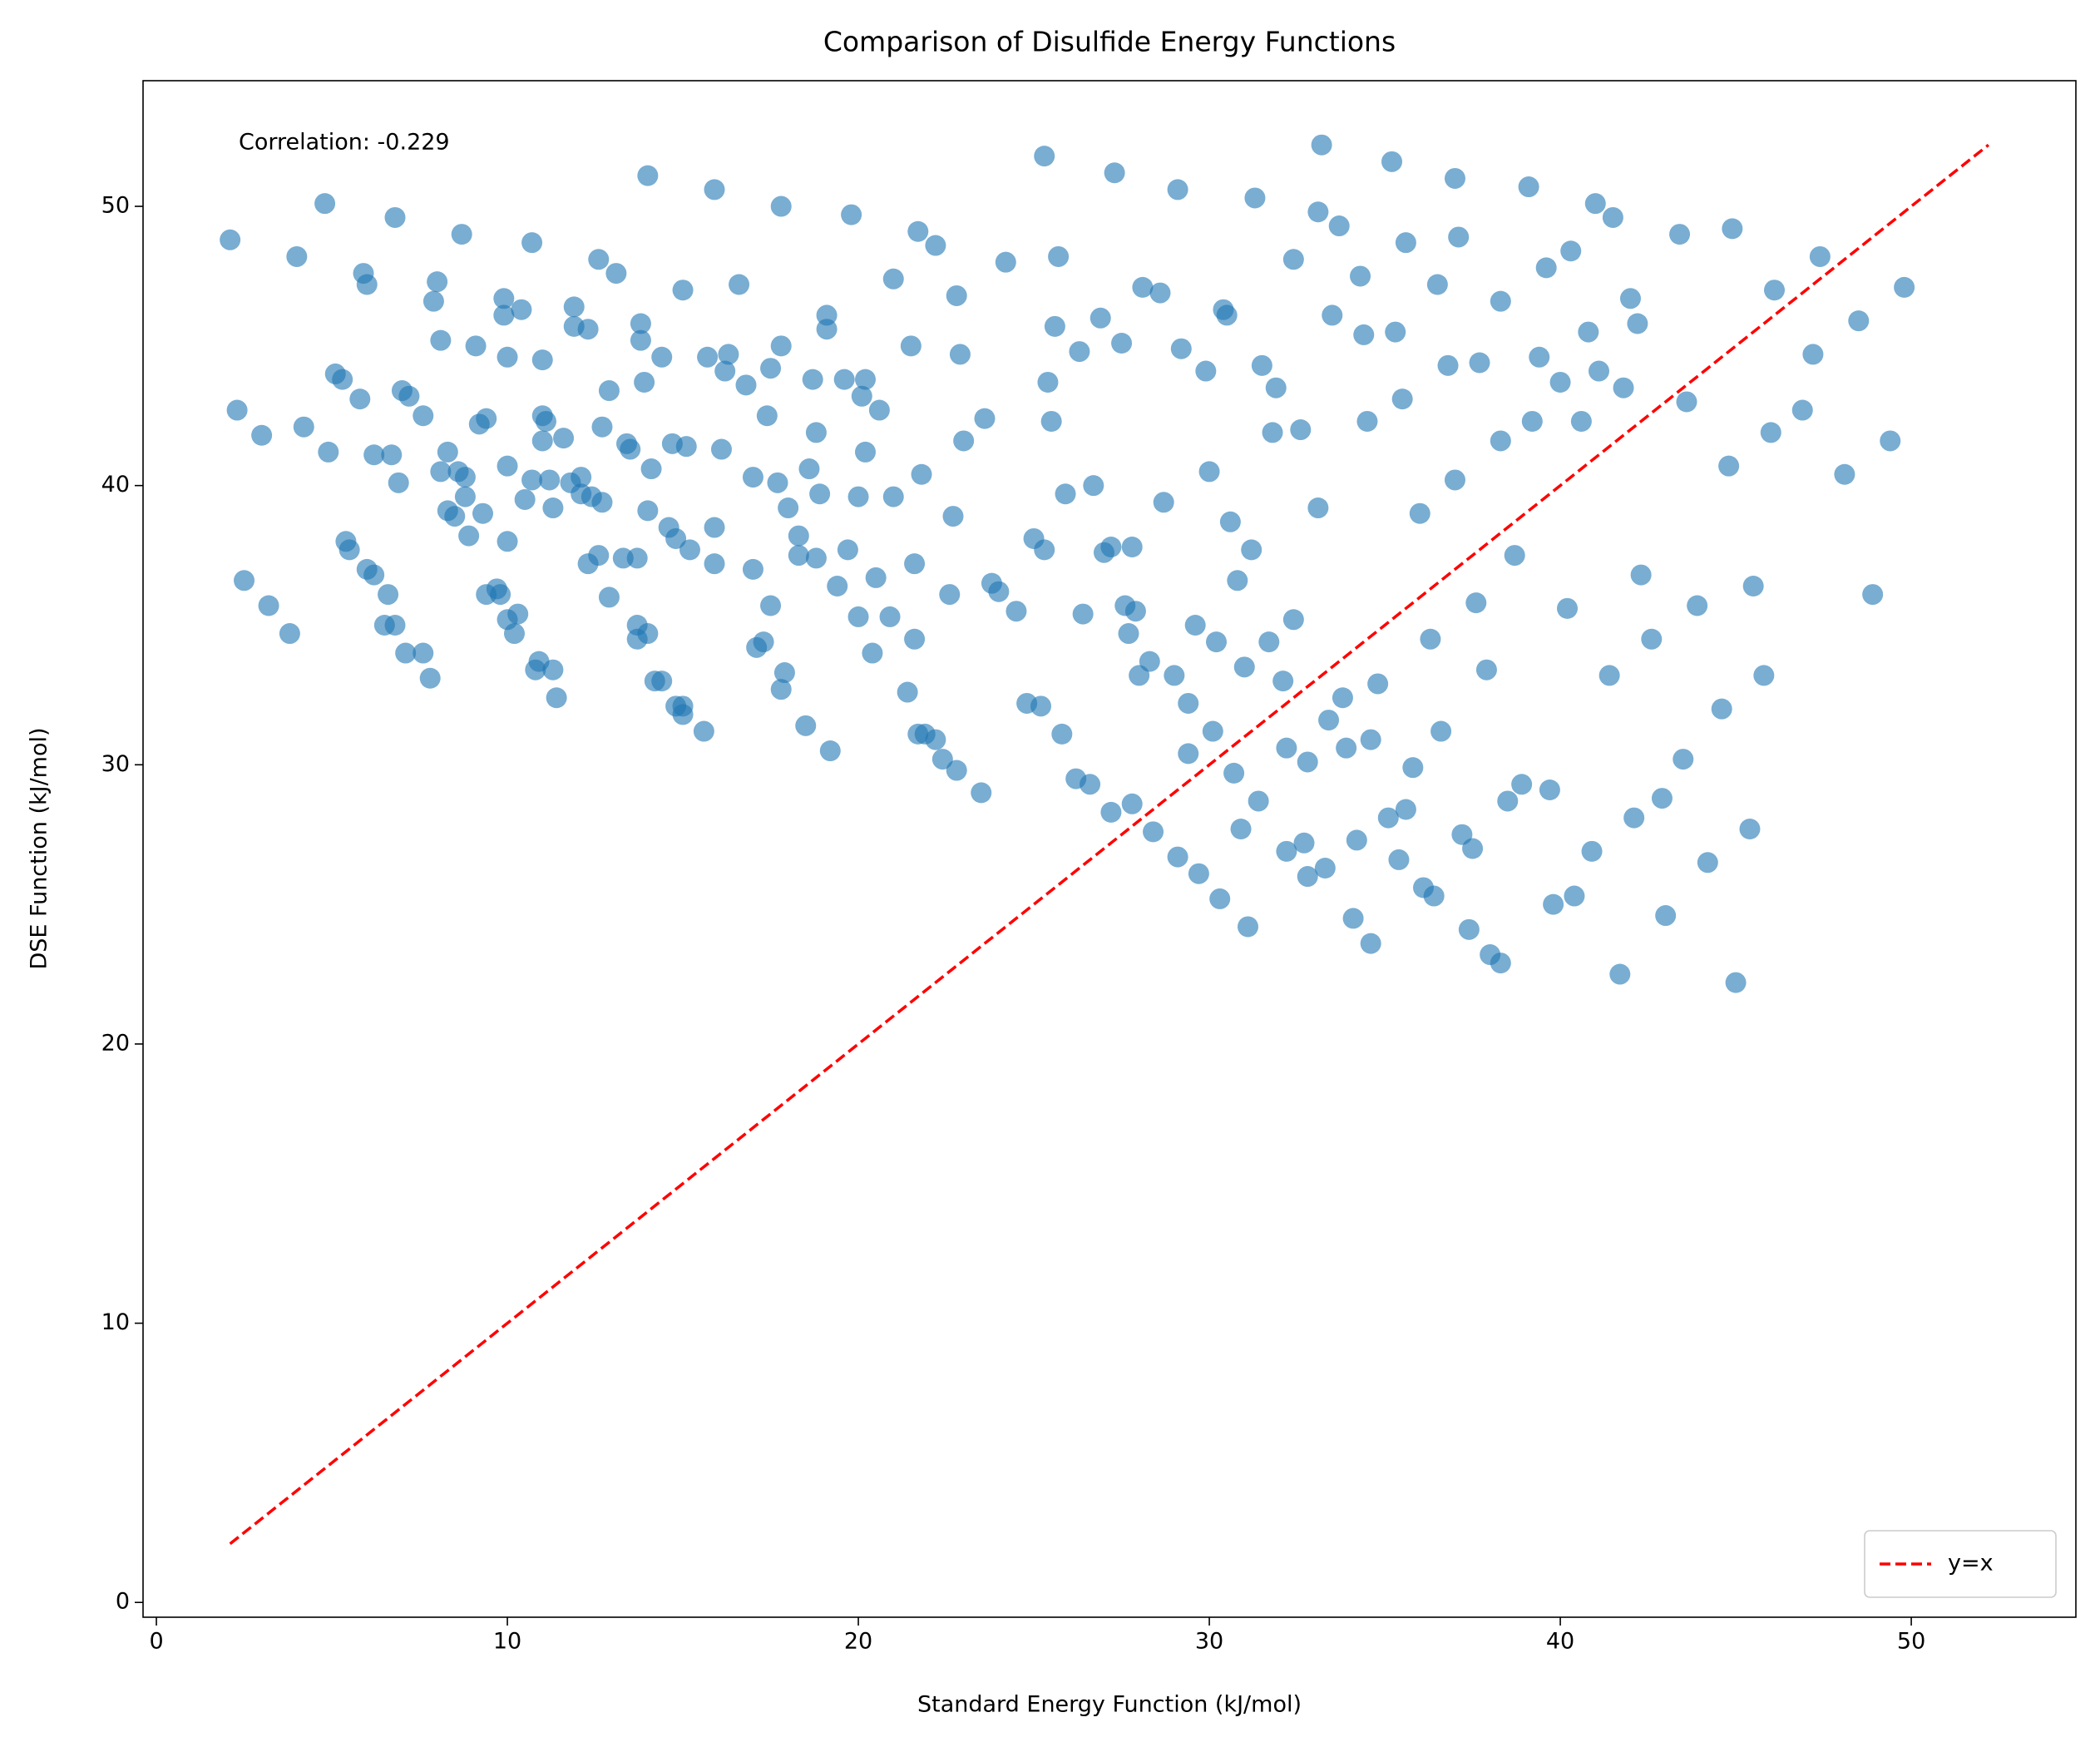 The height and width of the screenshot is (1747, 2100). What do you see at coordinates (507, 1642) in the screenshot?
I see `x-tick-label: 10` at bounding box center [507, 1642].